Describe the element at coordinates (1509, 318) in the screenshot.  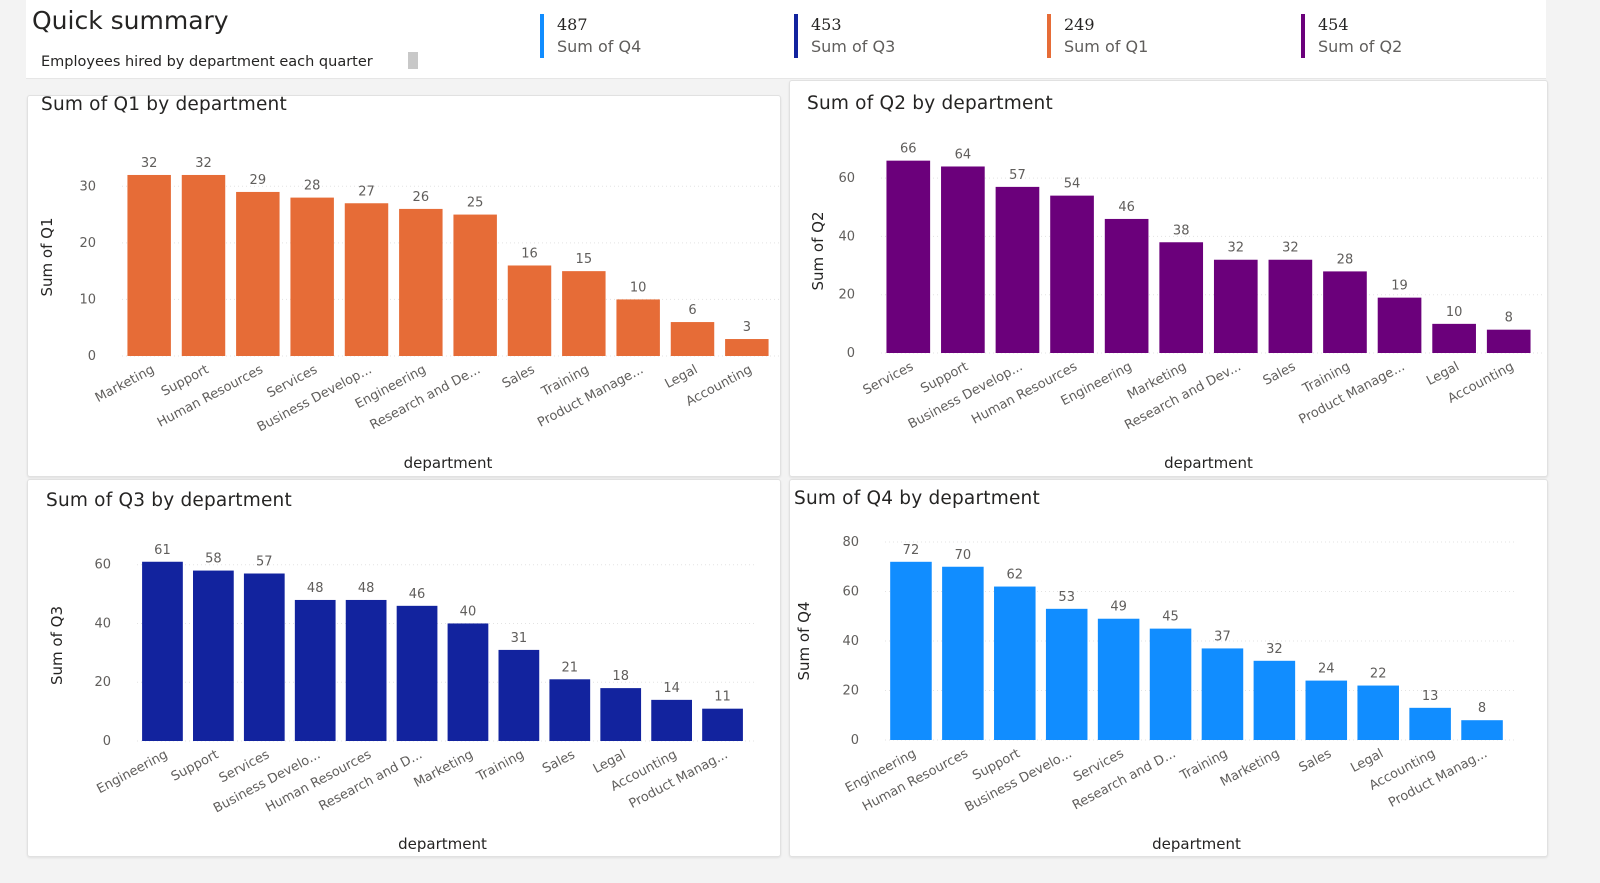
I see `data-label: 8` at that location.